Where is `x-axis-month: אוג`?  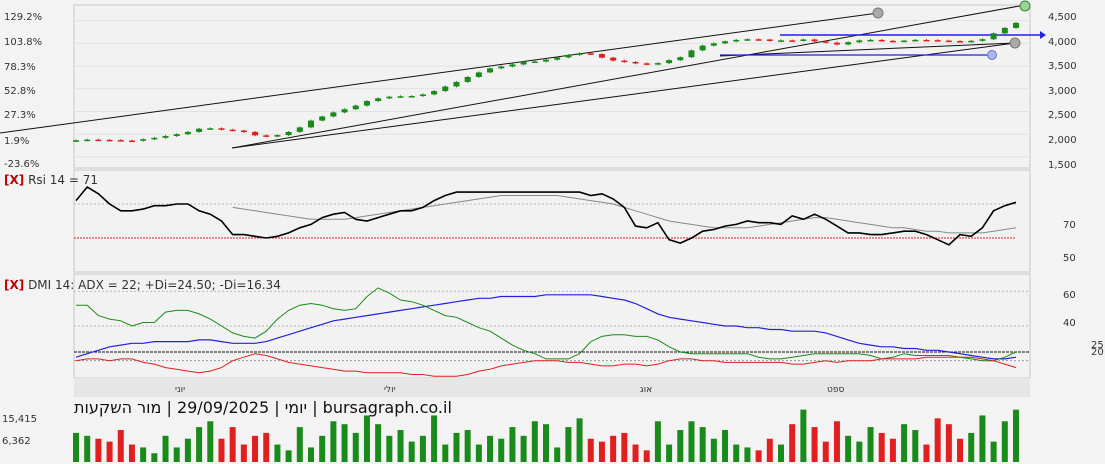
x-axis-month: אוג is located at coordinates (646, 390).